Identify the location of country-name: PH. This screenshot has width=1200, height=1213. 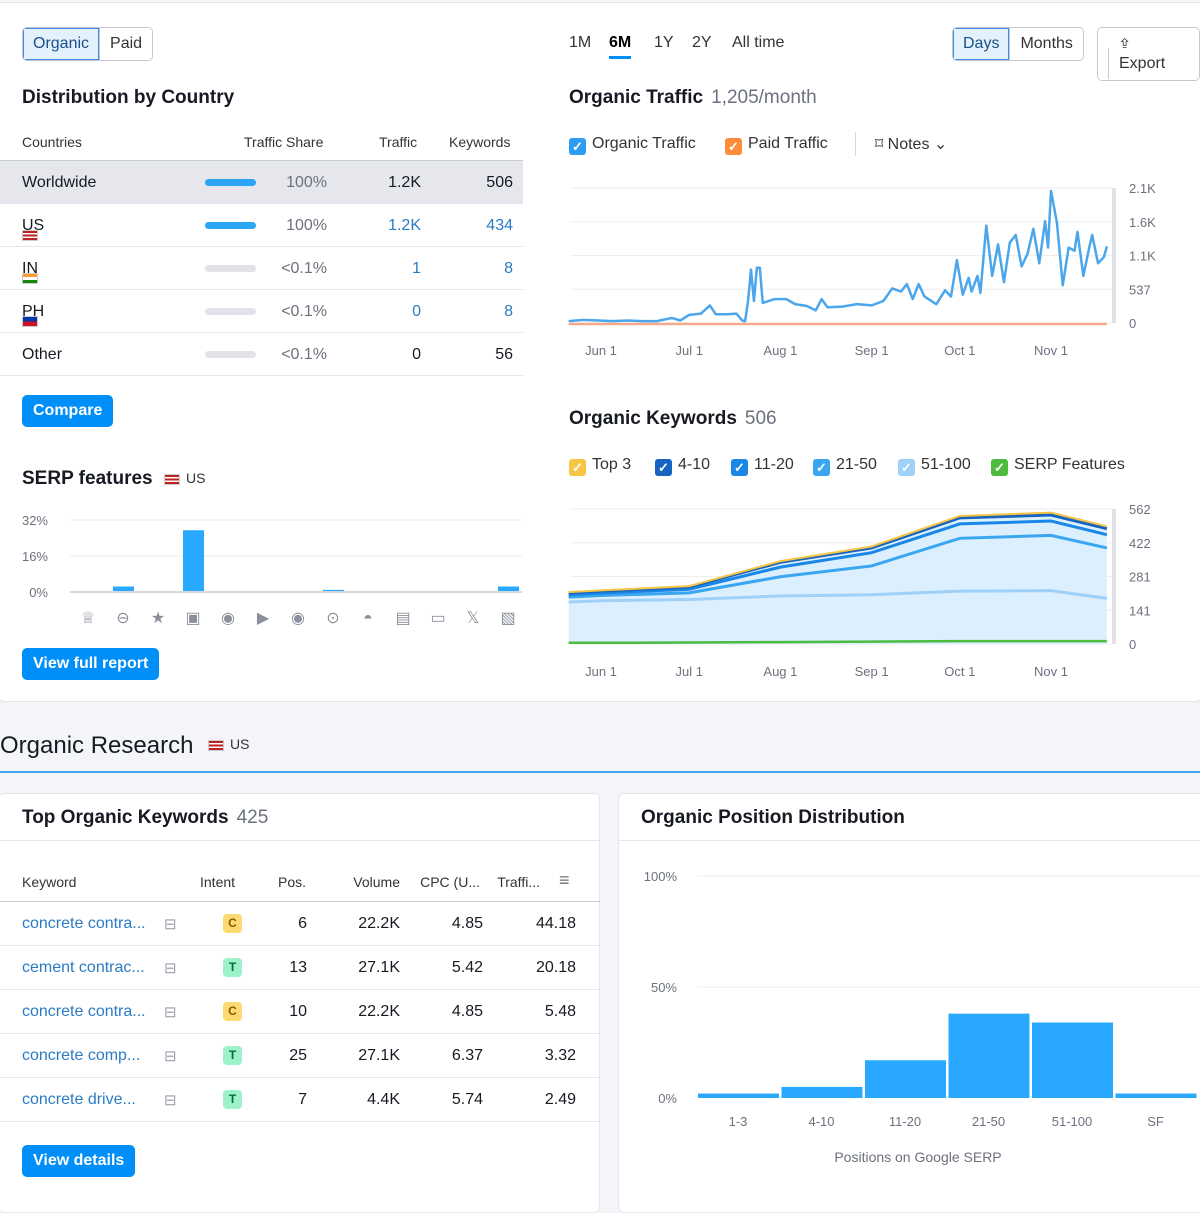
(33, 311).